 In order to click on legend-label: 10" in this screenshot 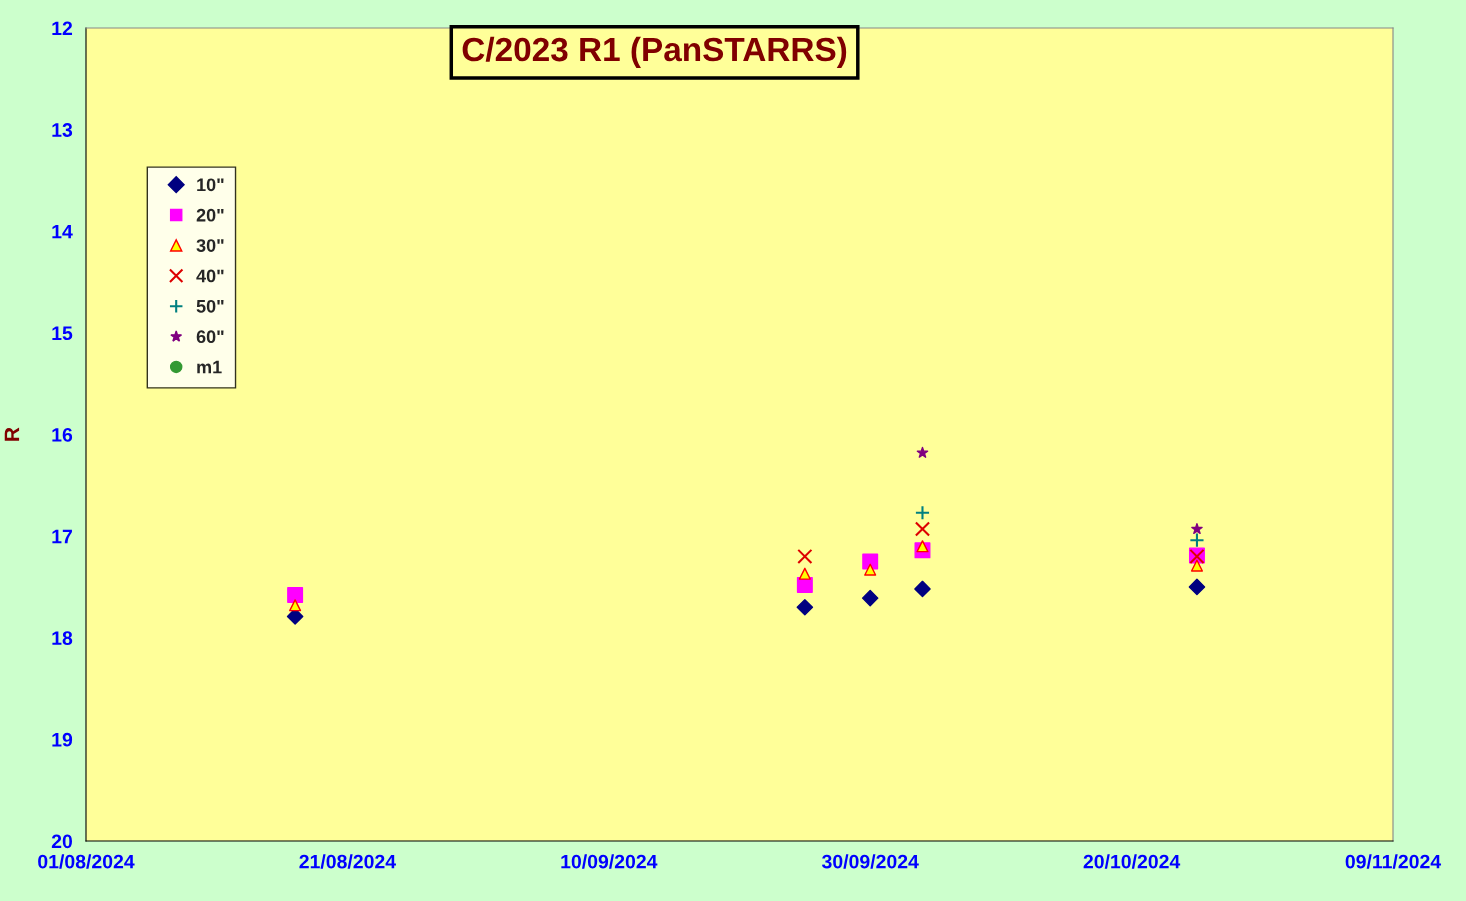, I will do `click(210, 185)`.